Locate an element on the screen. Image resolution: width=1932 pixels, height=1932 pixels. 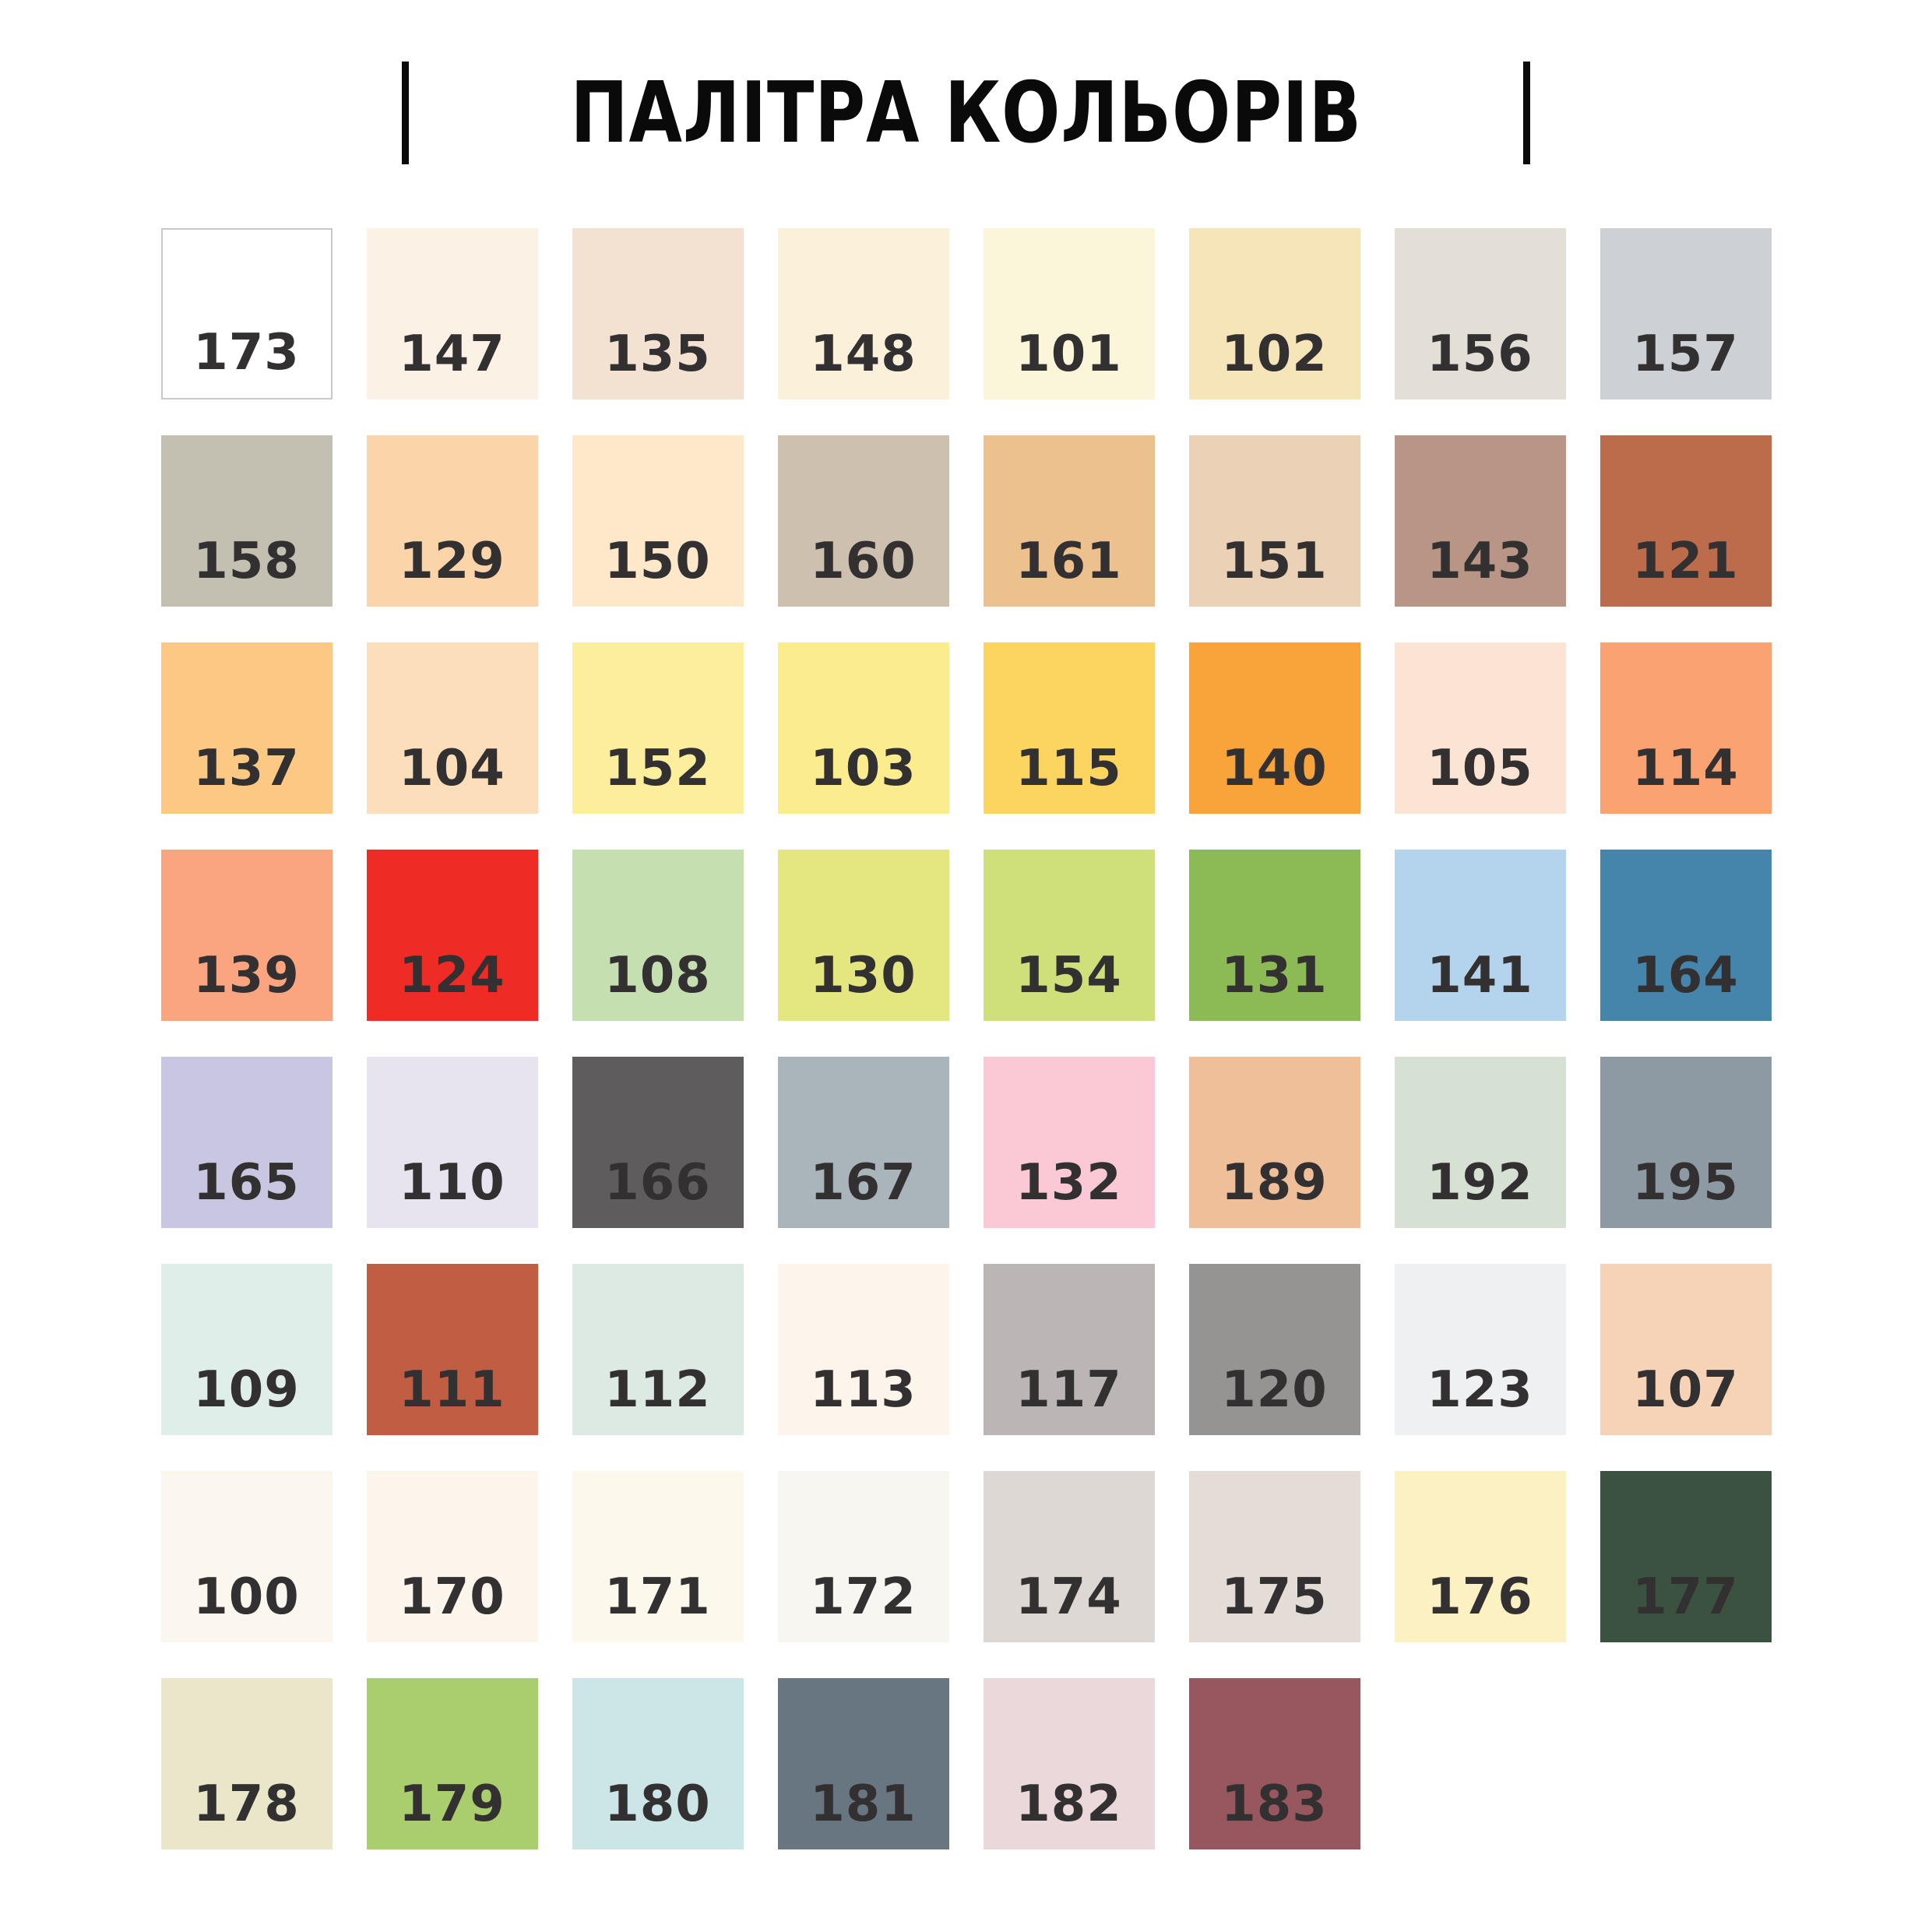
color-swatch-171: 171 is located at coordinates (658, 1556).